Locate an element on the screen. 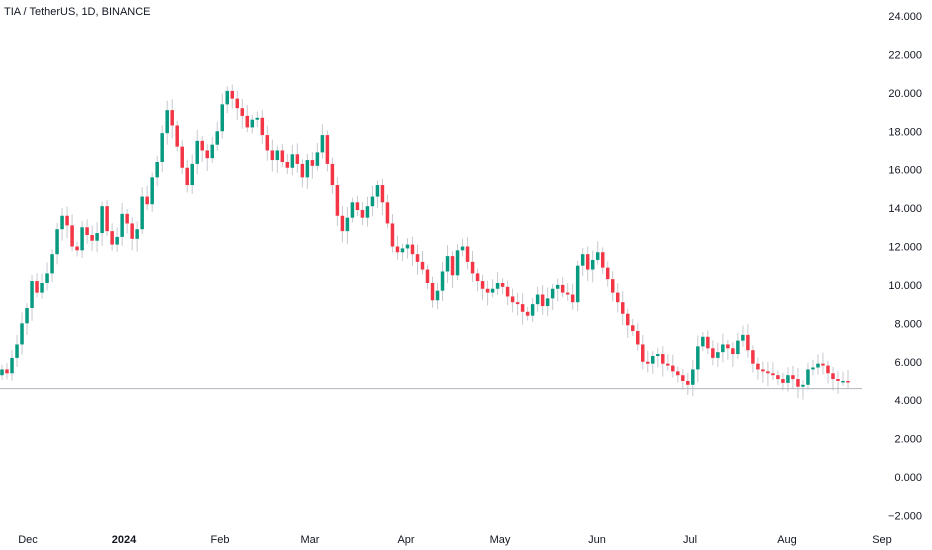 The width and height of the screenshot is (932, 550). y-tick-label: 2.000 is located at coordinates (908, 440).